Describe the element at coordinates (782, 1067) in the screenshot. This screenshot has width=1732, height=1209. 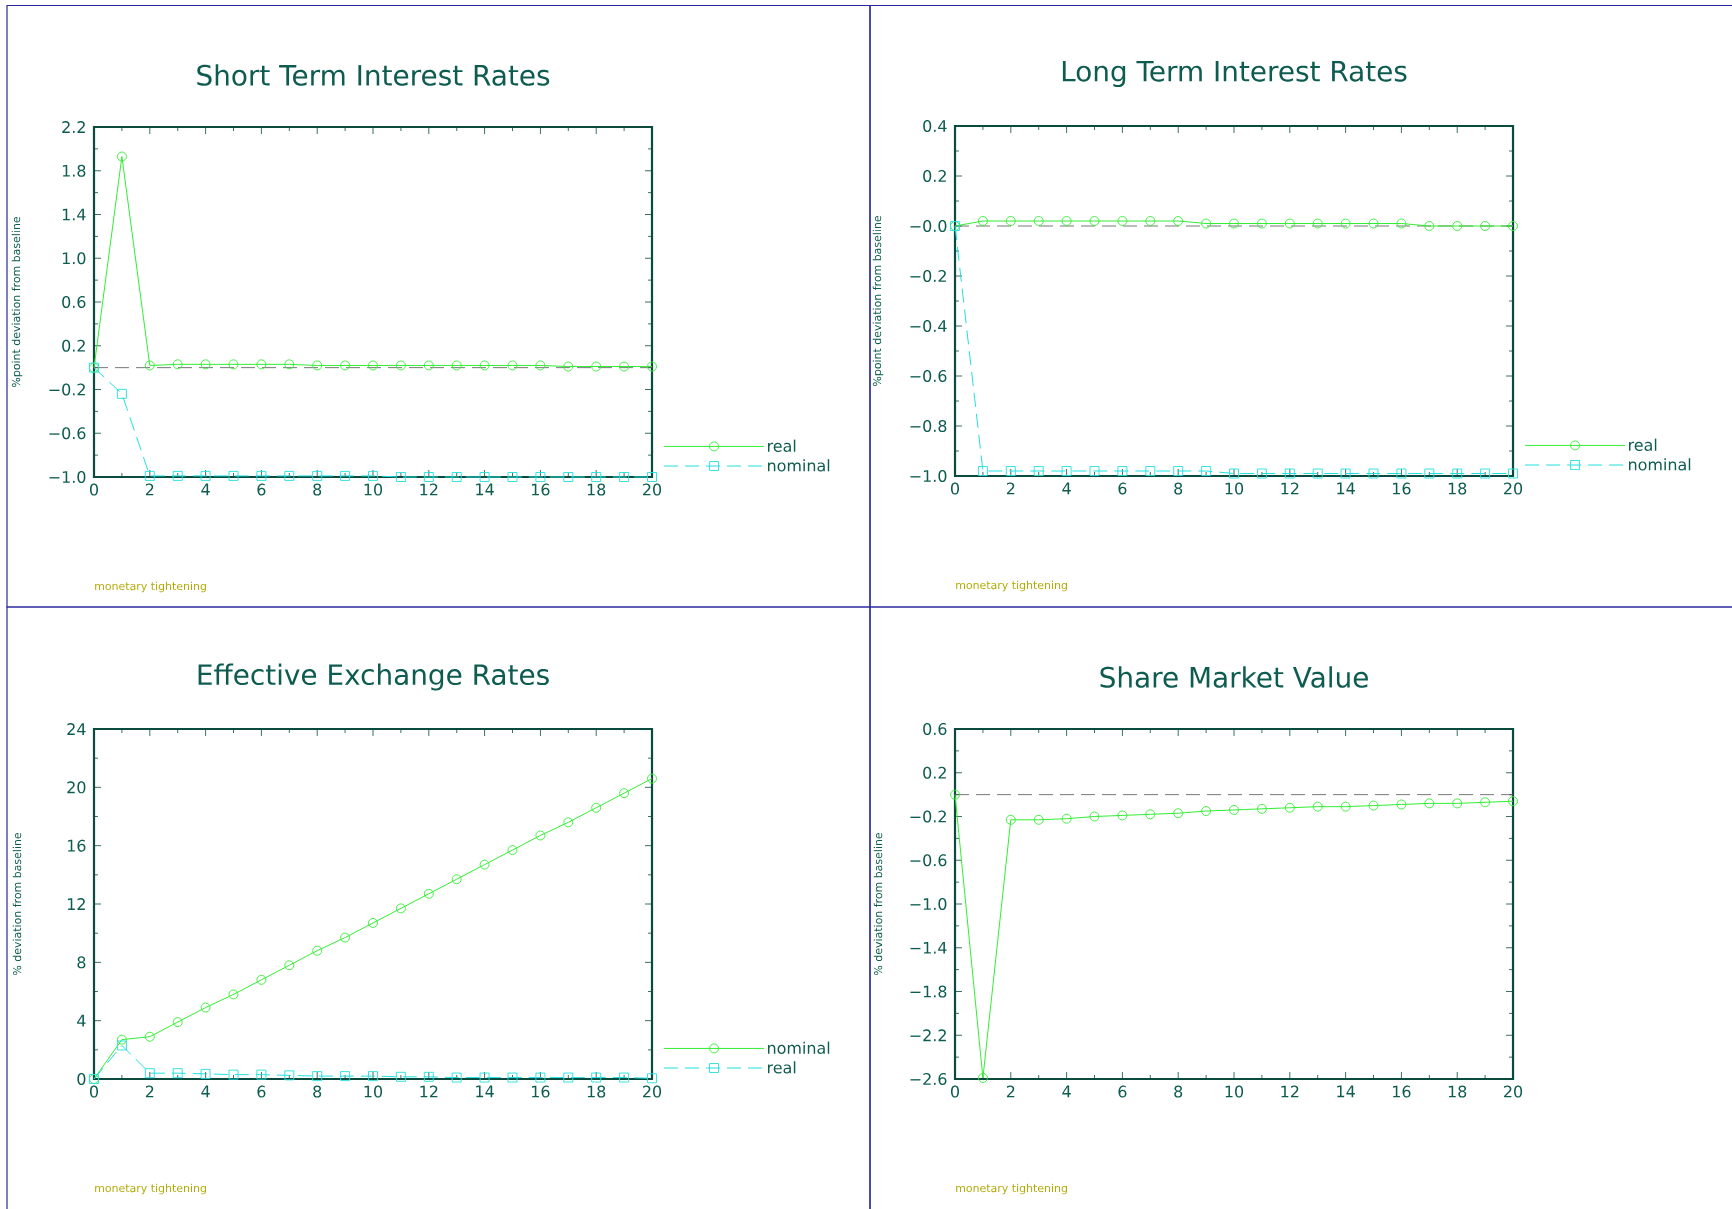
I see `text: real` at that location.